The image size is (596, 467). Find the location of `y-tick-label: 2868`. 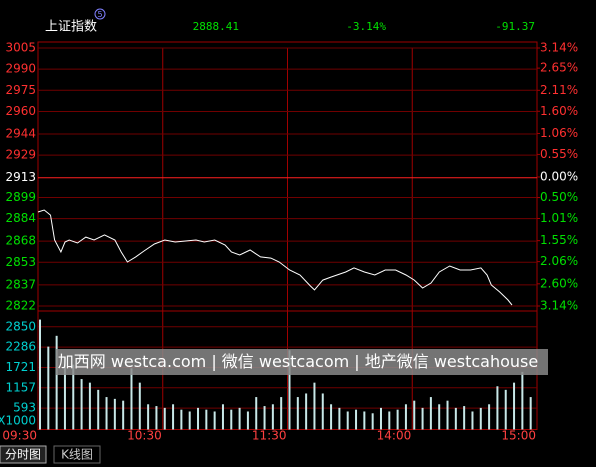

y-tick-label: 2868 is located at coordinates (20, 241).